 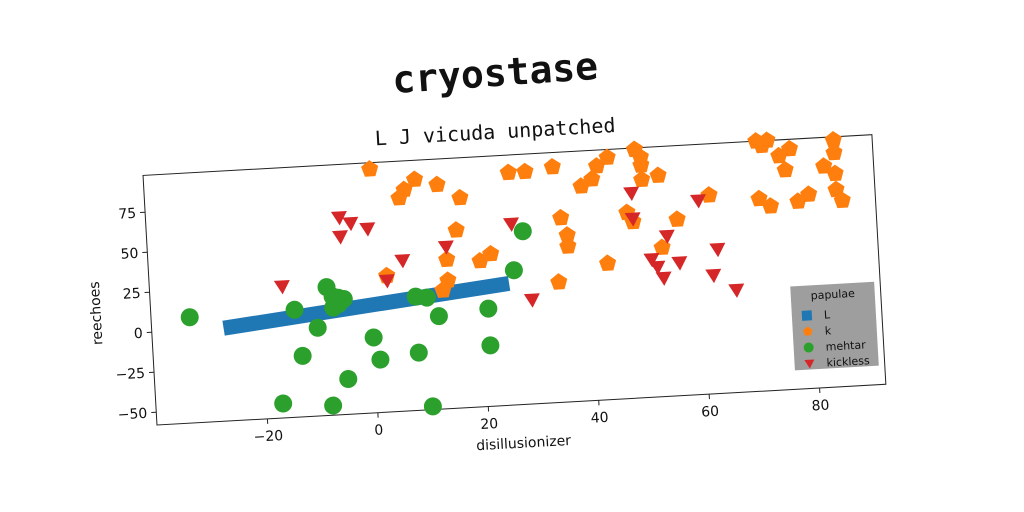 What do you see at coordinates (809, 364) in the screenshot?
I see `legend-marker-kickless` at bounding box center [809, 364].